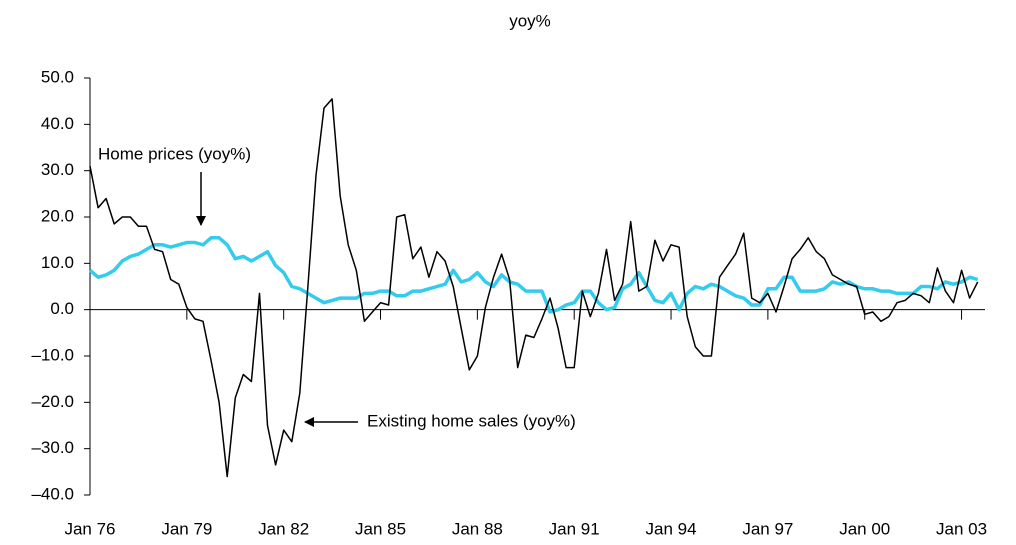 The image size is (1016, 545). I want to click on x-tick-label: Jan 91, so click(574, 528).